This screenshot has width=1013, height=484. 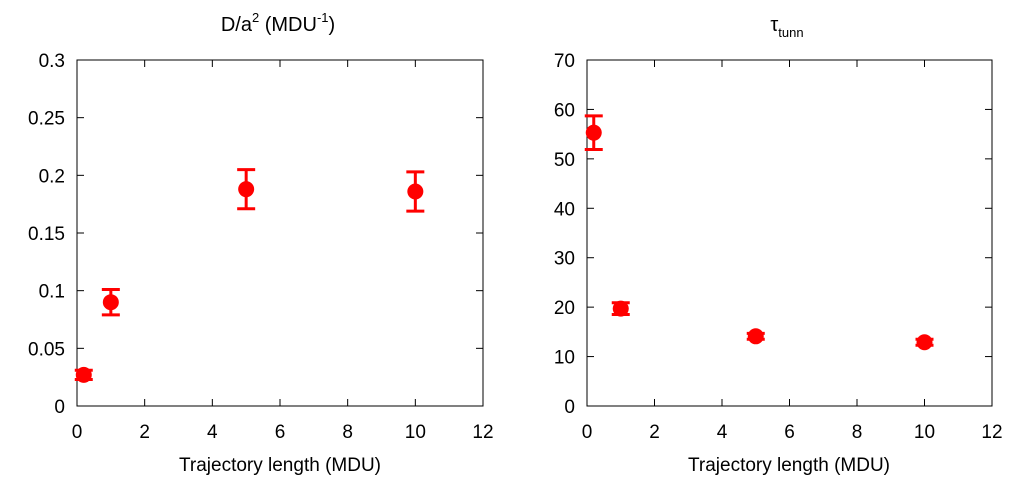 I want to click on y-tick-label: 0.1, so click(x=52, y=292).